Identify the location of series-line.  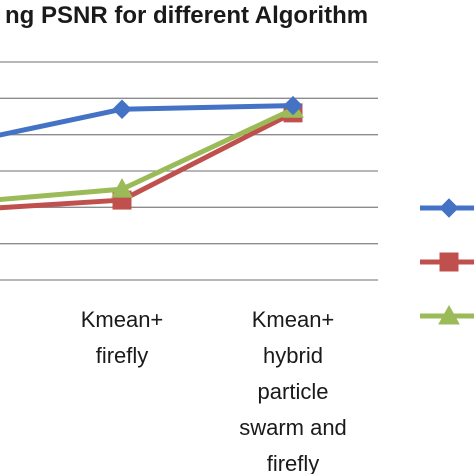
(147, 120).